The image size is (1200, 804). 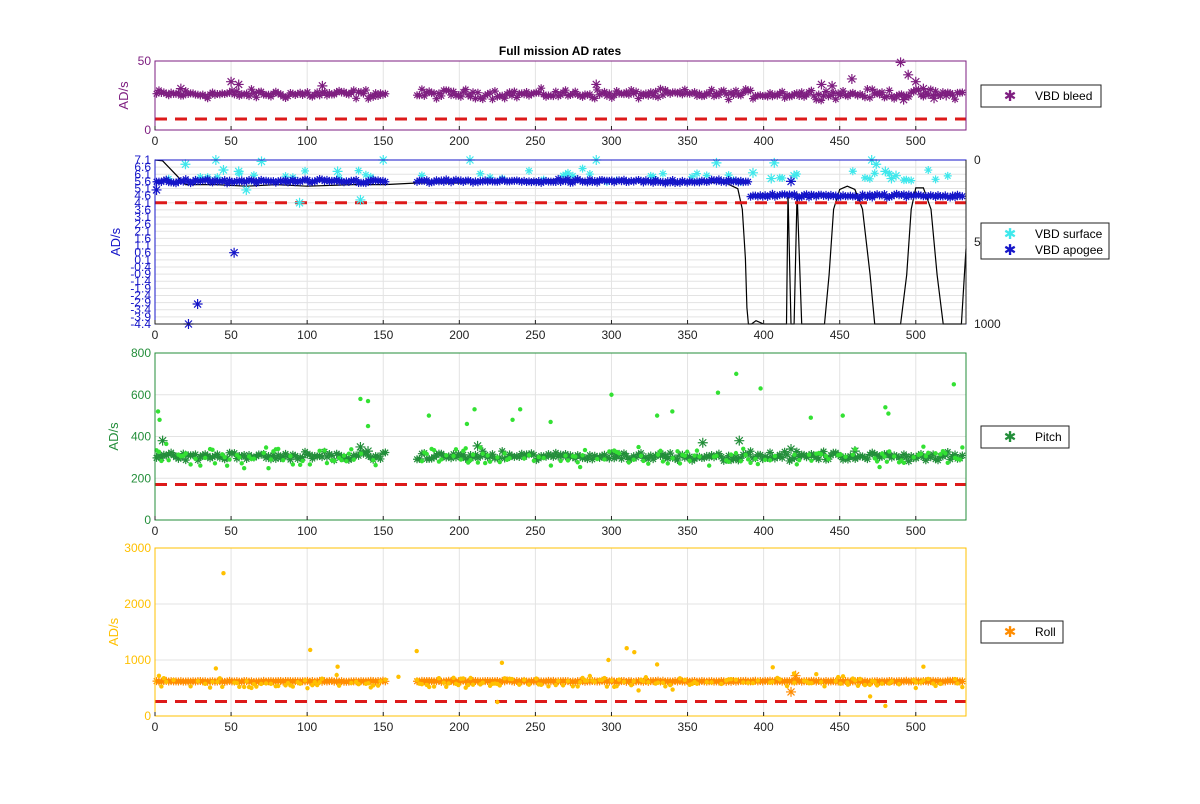 I want to click on bleed-x-tick-label: 450, so click(x=840, y=141).